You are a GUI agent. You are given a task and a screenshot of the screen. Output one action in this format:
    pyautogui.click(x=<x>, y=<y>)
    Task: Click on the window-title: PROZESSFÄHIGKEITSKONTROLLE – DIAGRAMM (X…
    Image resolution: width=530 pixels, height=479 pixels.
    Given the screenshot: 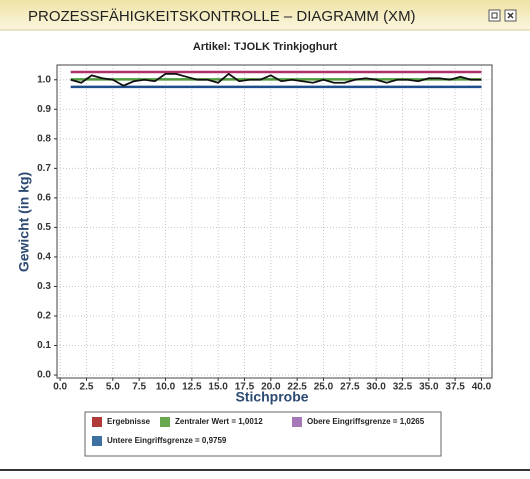 What is the action you would take?
    pyautogui.click(x=222, y=16)
    